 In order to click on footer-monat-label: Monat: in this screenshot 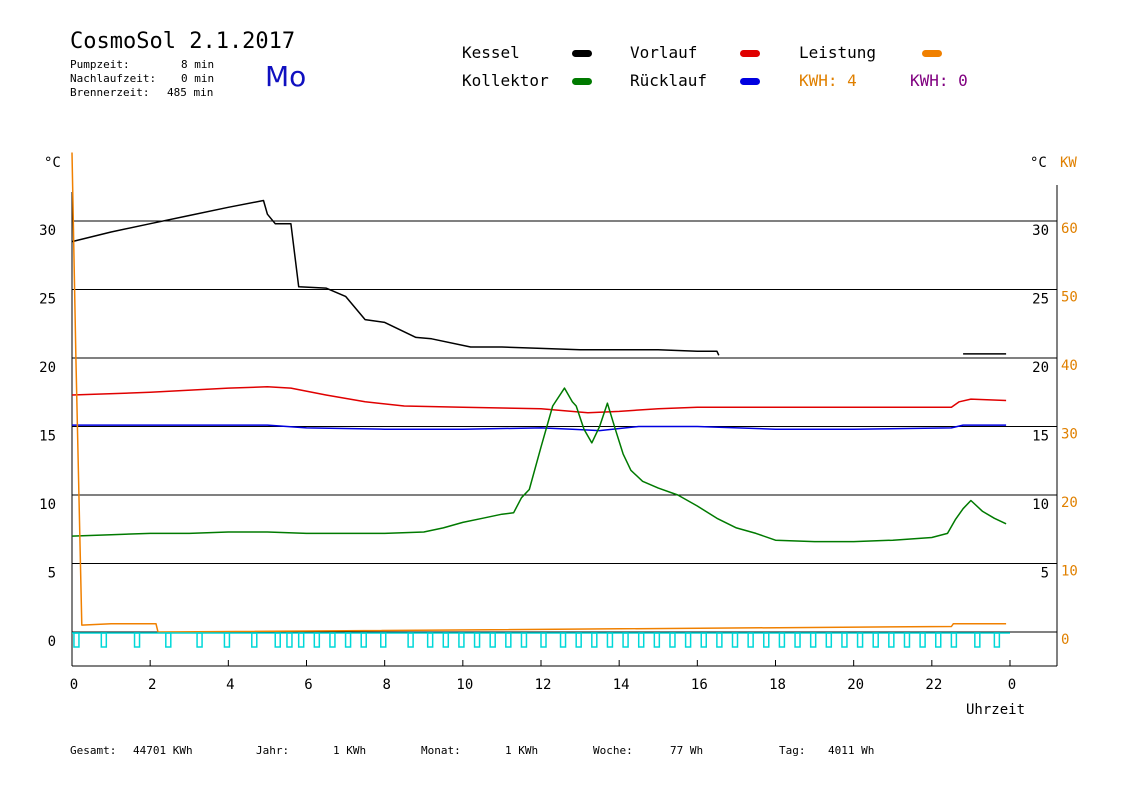, I will do `click(441, 750)`.